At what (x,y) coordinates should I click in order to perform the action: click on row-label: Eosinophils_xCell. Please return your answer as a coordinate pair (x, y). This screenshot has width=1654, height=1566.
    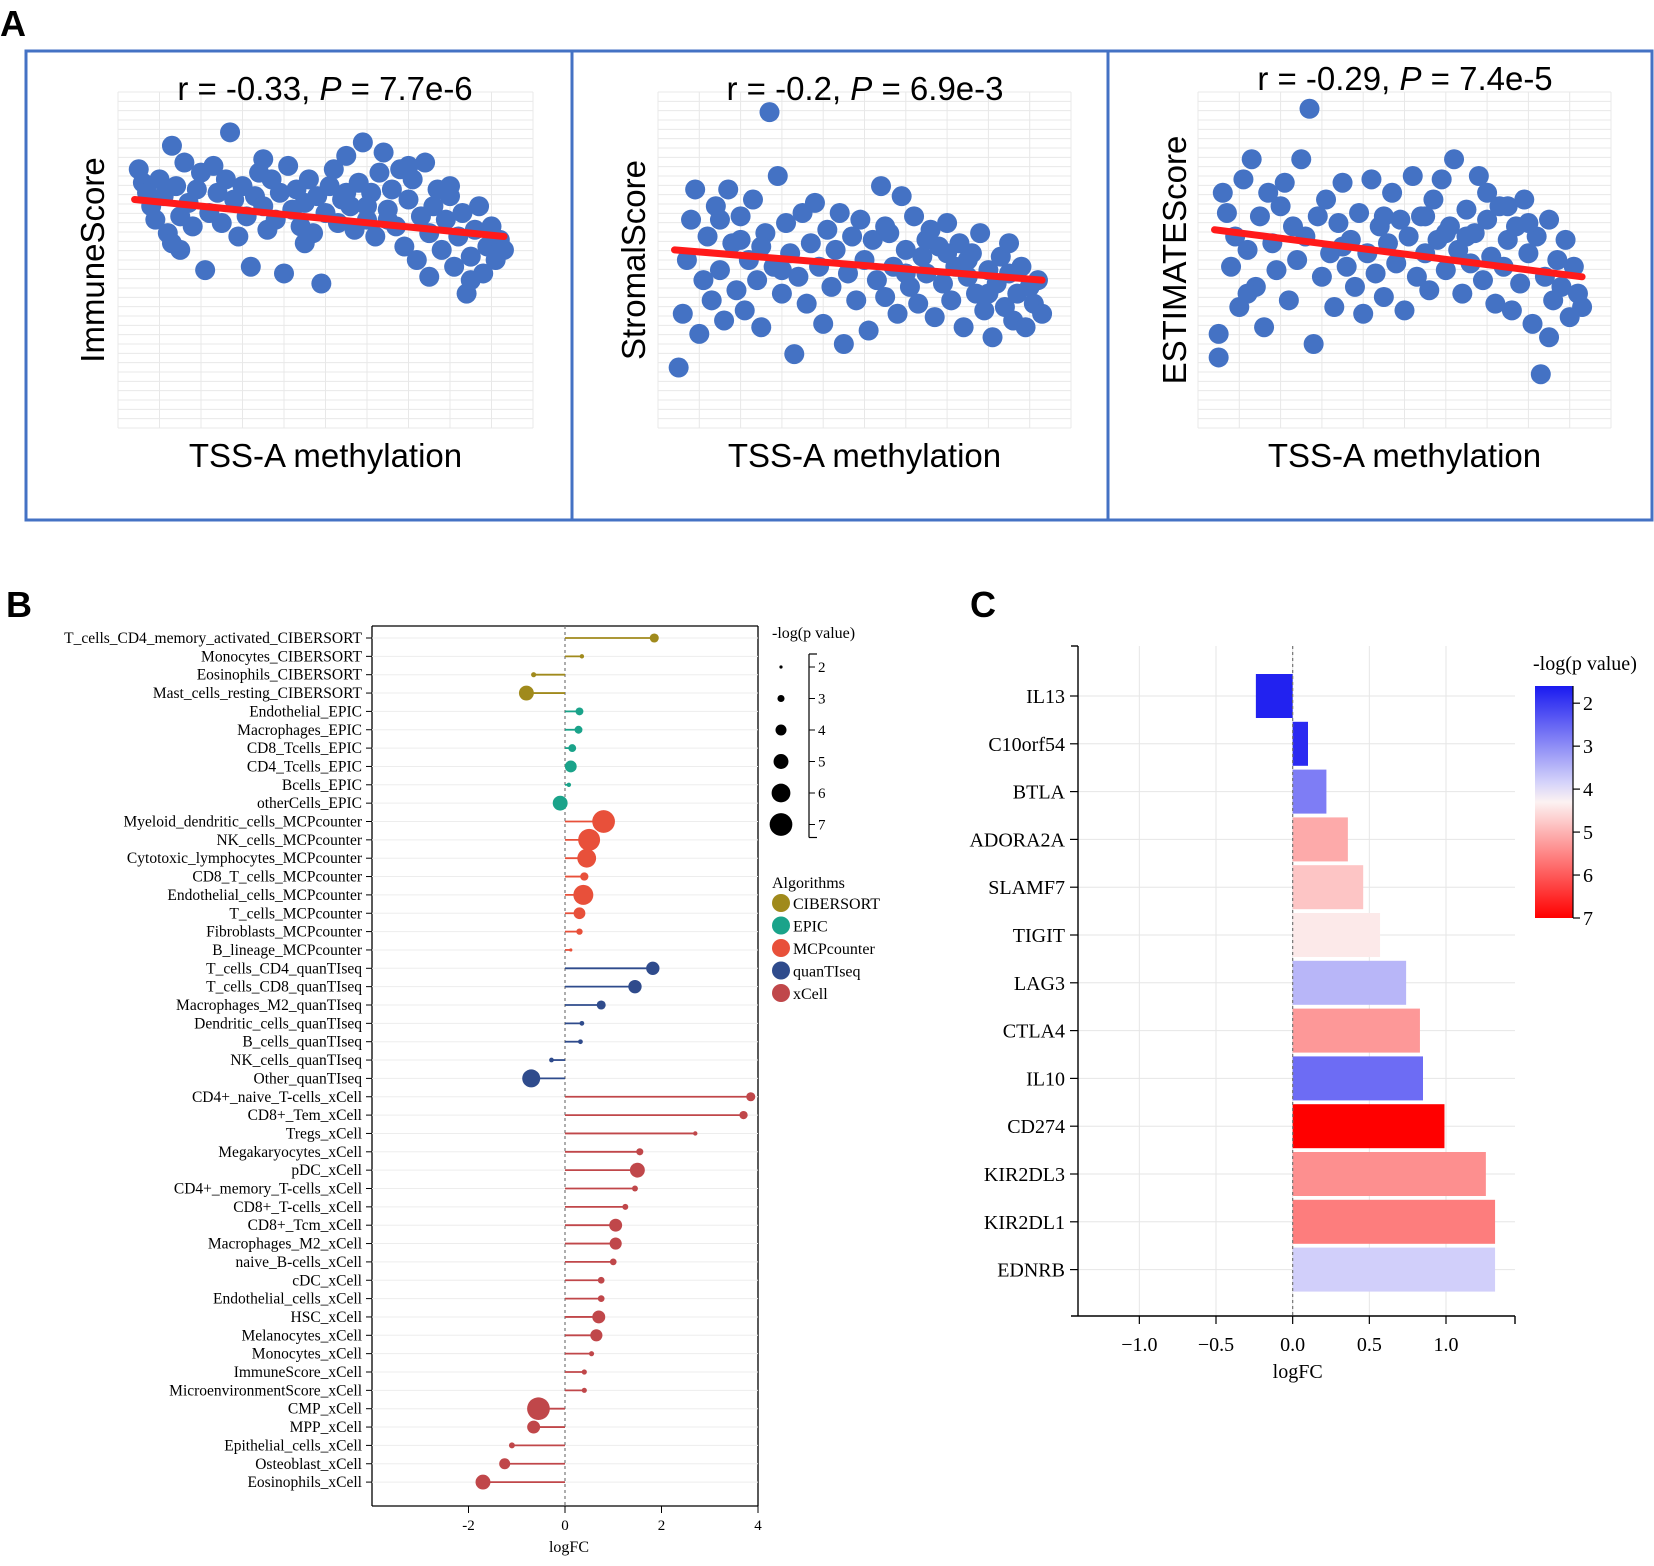
    Looking at the image, I should click on (304, 1482).